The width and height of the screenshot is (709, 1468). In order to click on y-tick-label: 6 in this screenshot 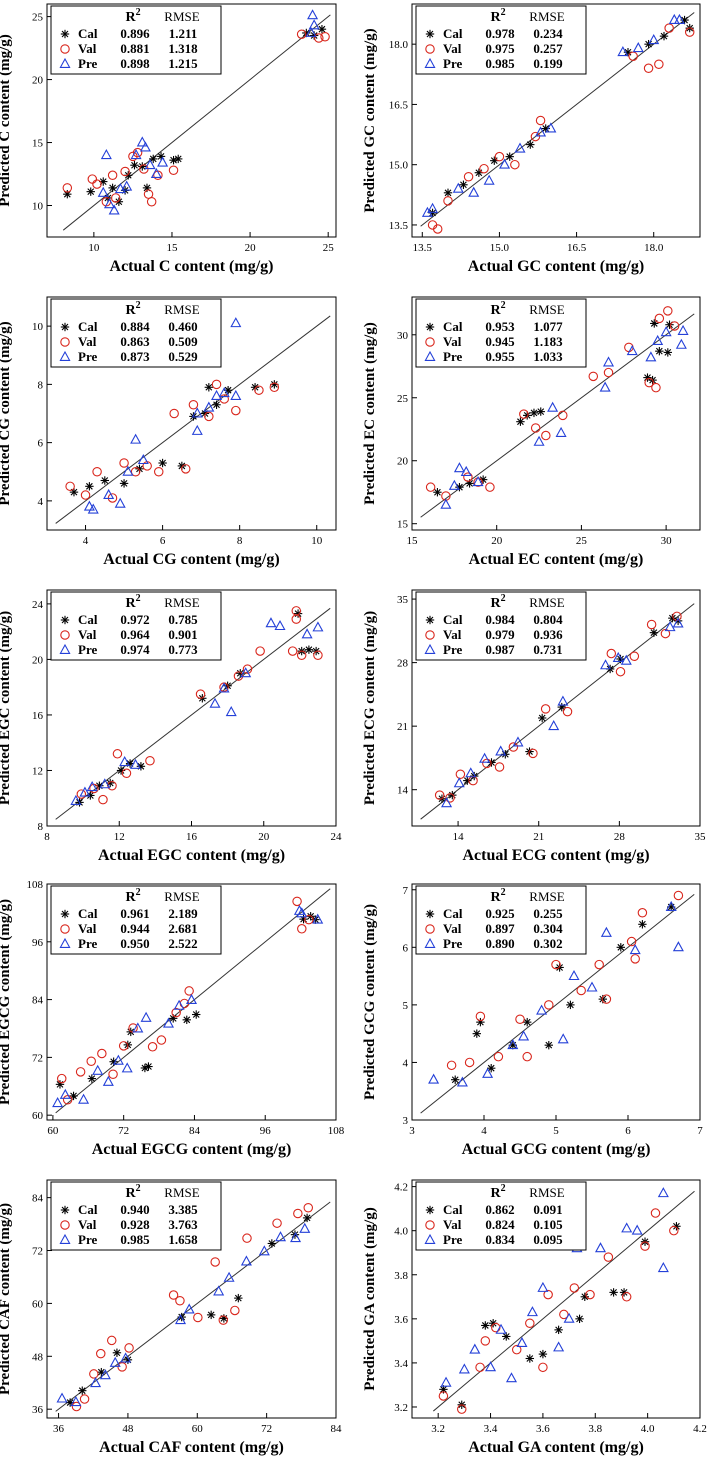, I will do `click(41, 444)`.